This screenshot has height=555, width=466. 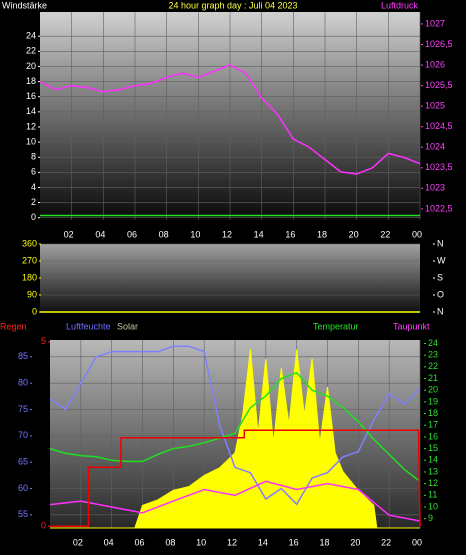 I want to click on y-tick-label: 11, so click(x=432, y=495).